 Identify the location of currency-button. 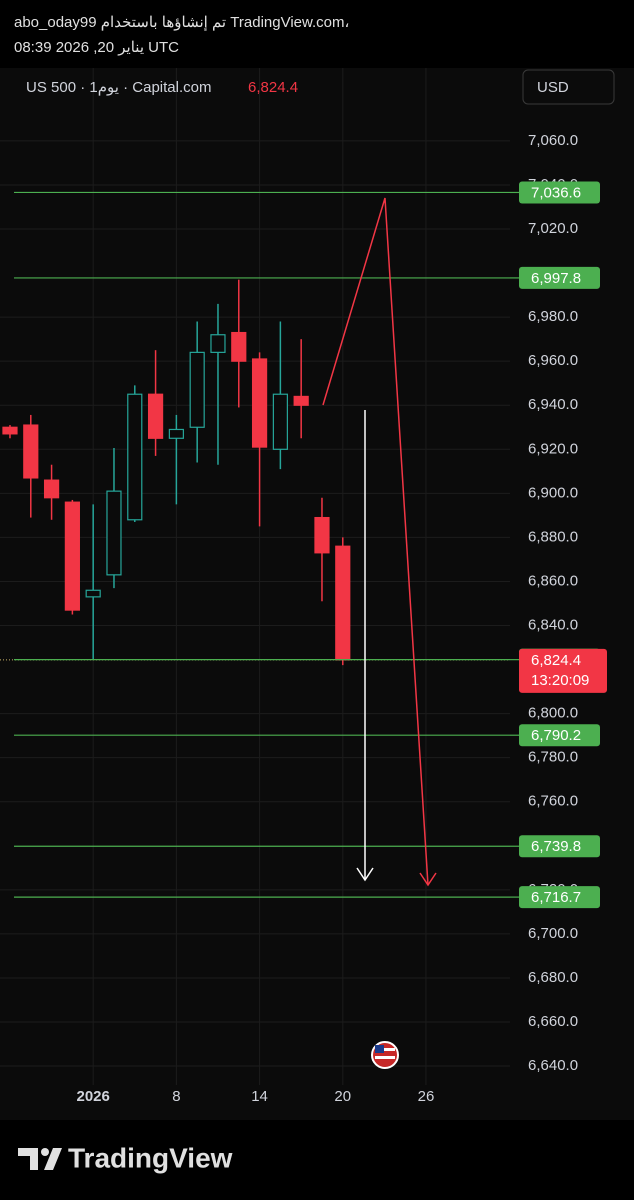
(568, 87).